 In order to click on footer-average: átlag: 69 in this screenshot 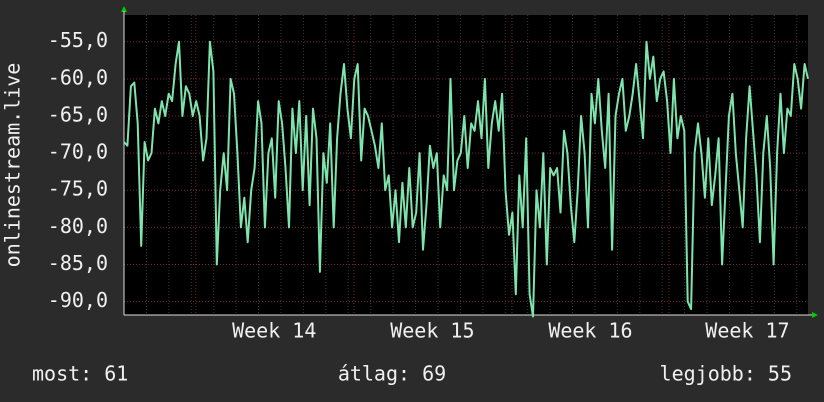, I will do `click(392, 374)`.